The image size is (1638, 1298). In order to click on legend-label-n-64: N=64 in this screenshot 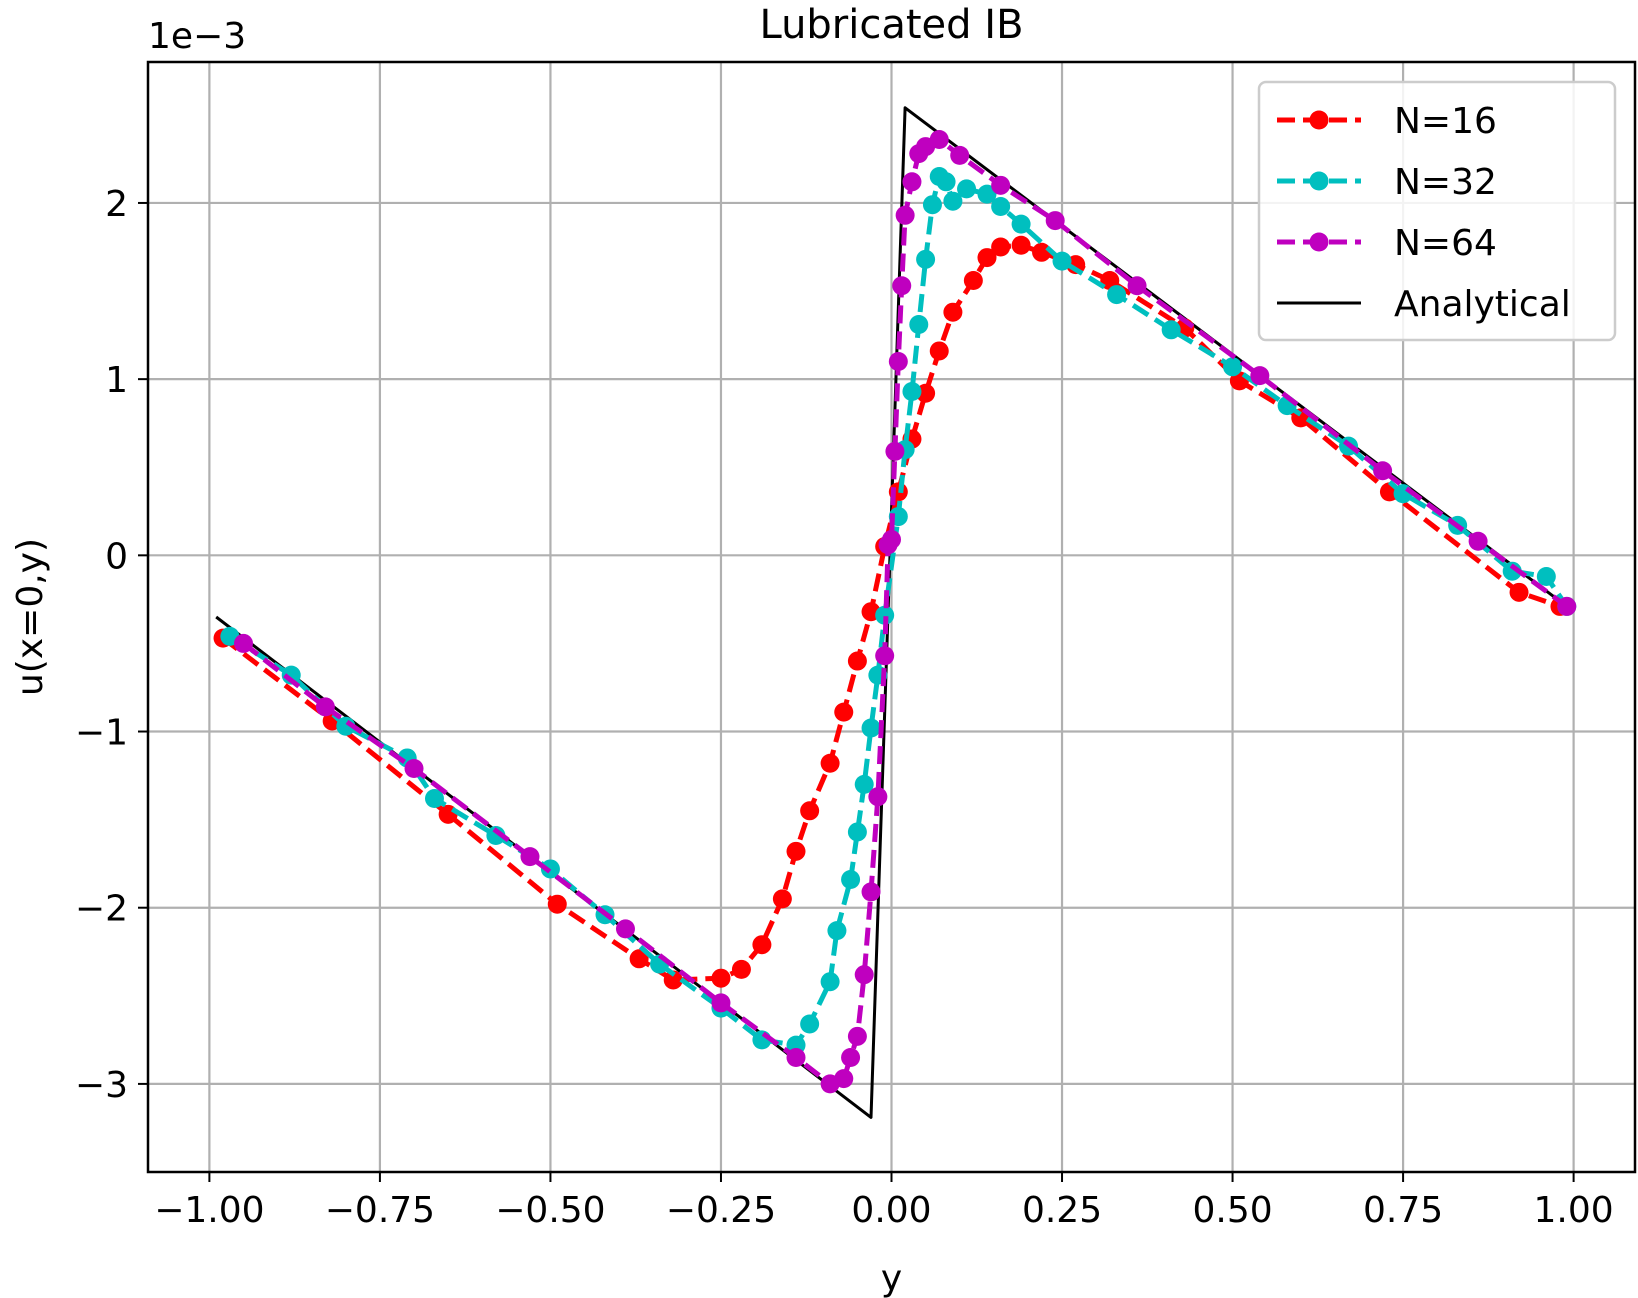, I will do `click(1445, 243)`.